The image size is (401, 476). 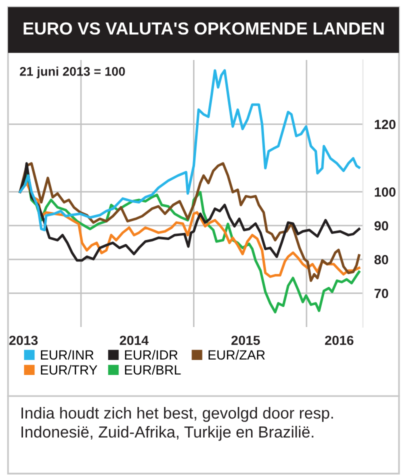 What do you see at coordinates (134, 341) in the screenshot?
I see `x-tick-label: 2014` at bounding box center [134, 341].